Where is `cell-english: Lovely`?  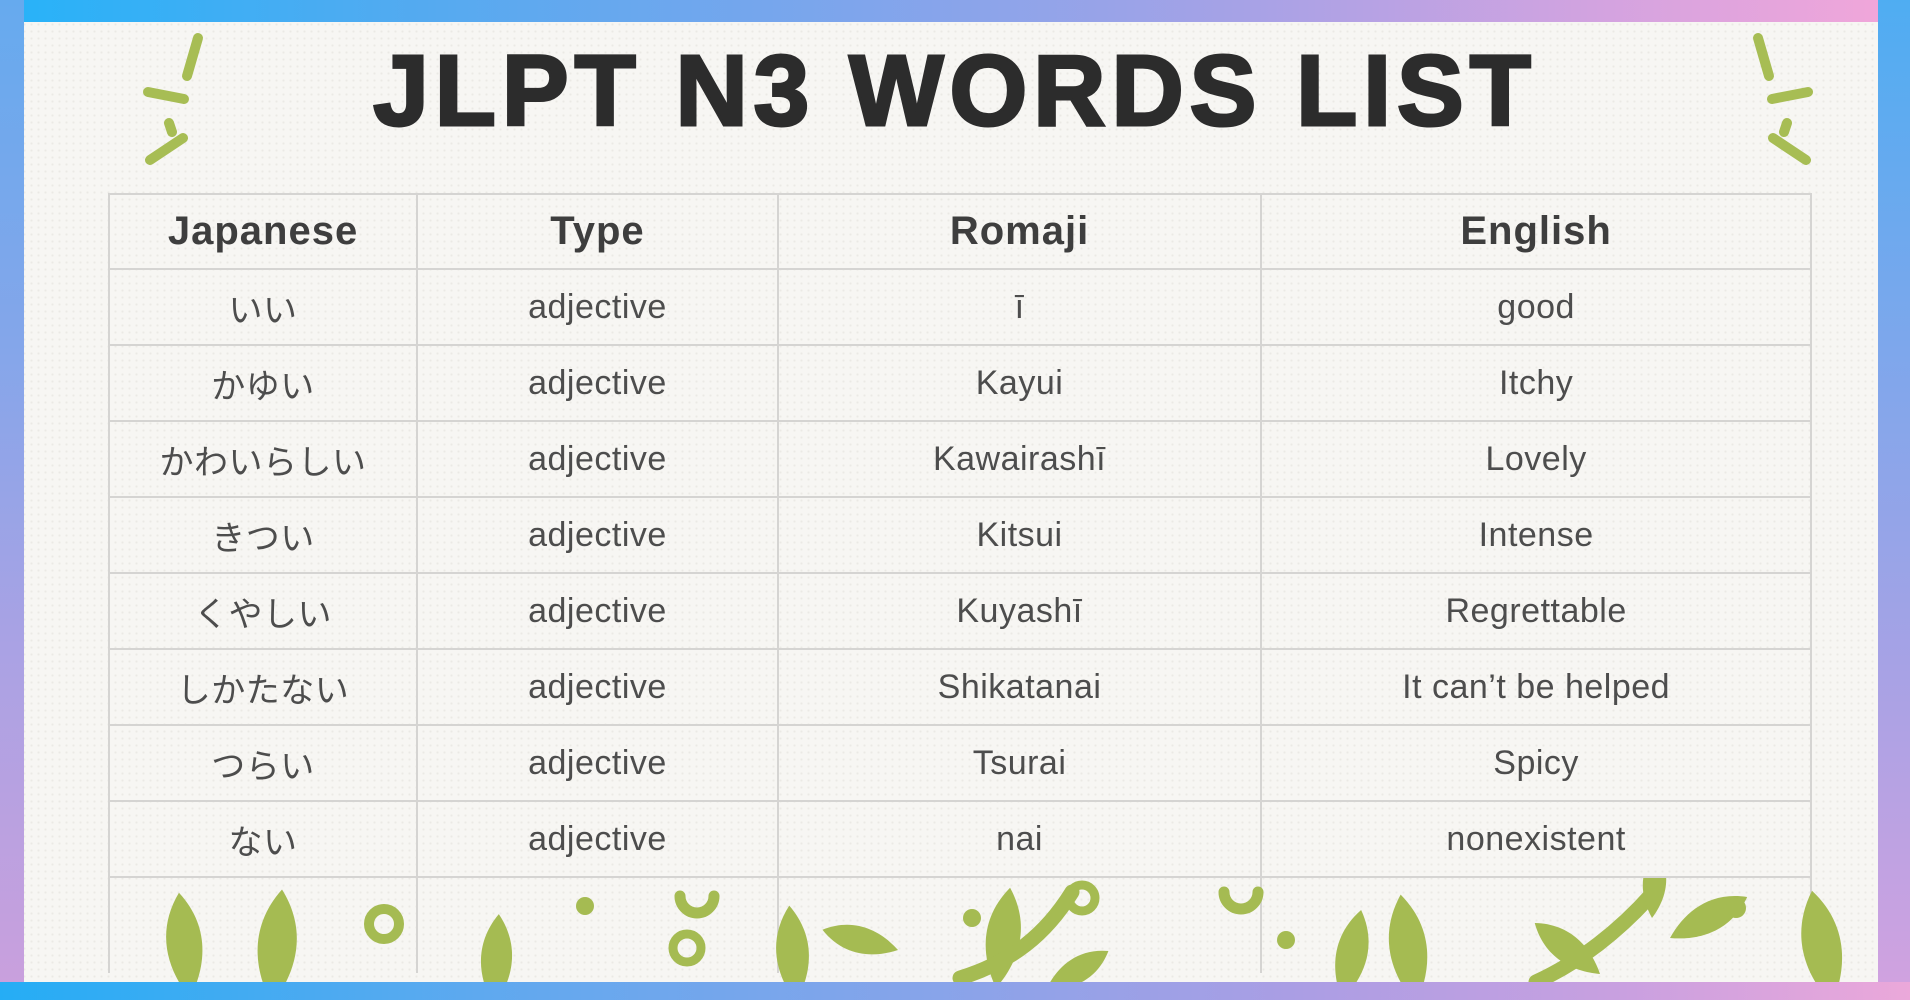 cell-english: Lovely is located at coordinates (1536, 459).